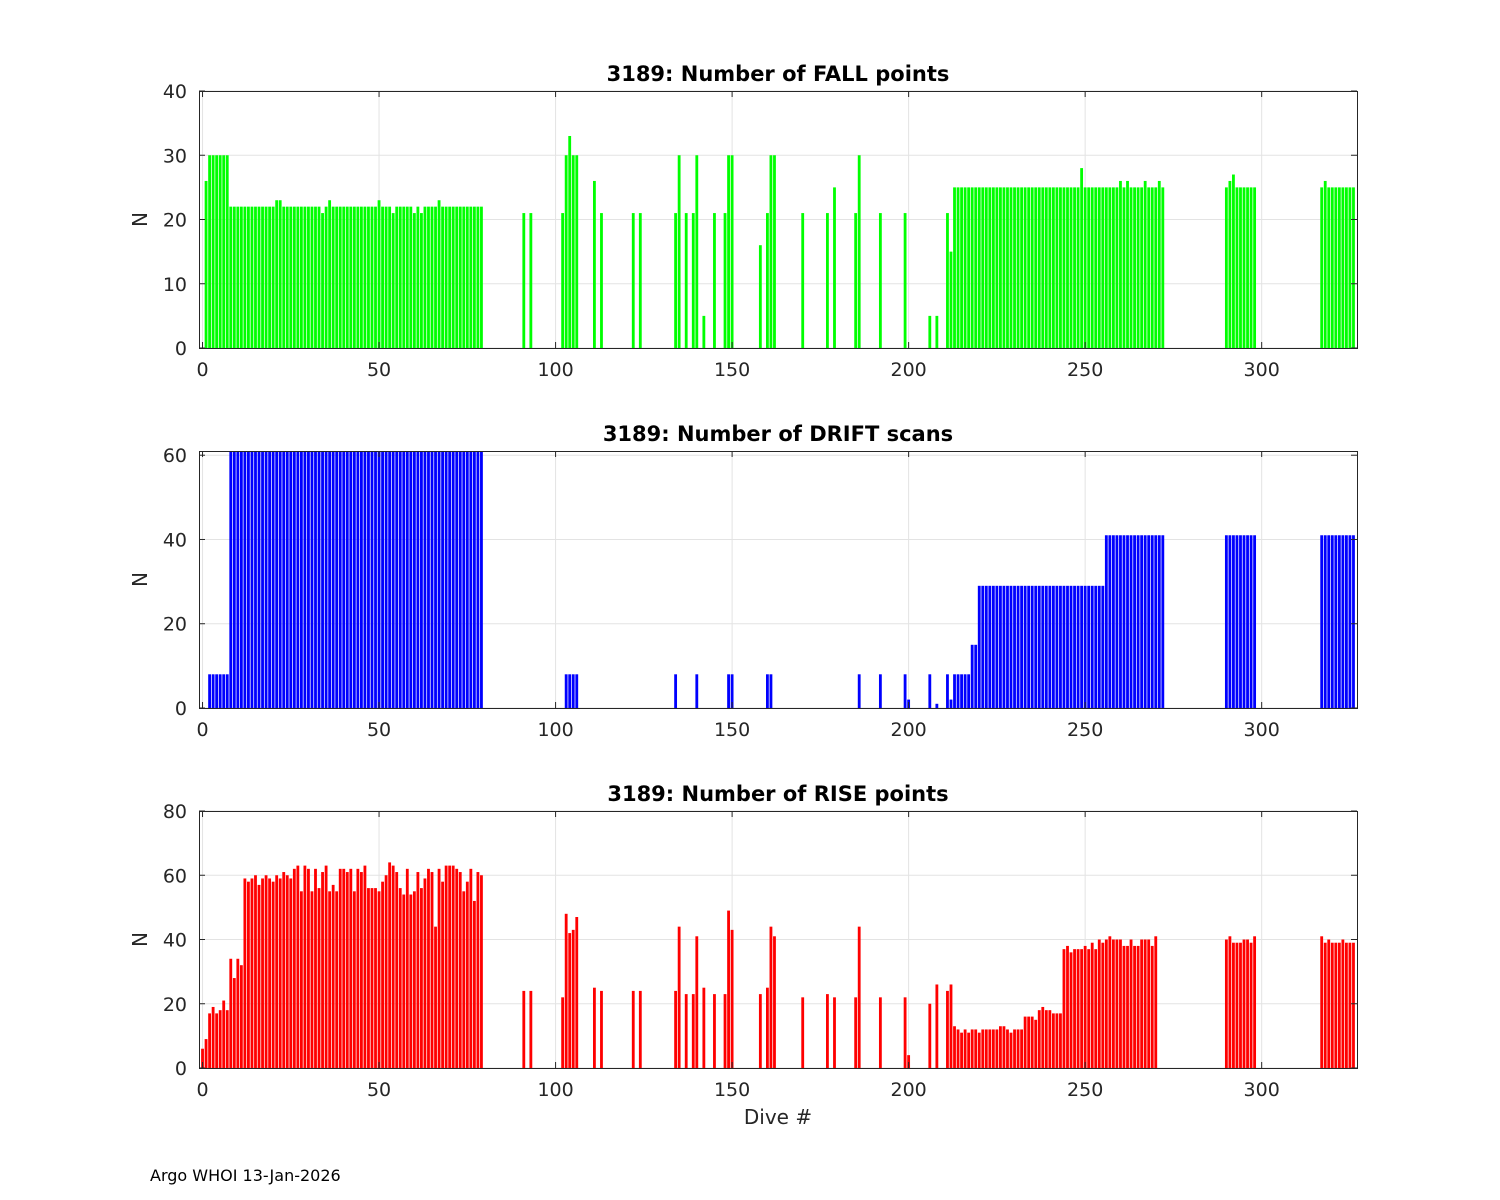 The width and height of the screenshot is (1500, 1200). Describe the element at coordinates (175, 456) in the screenshot. I see `y-tick-label: 60` at that location.